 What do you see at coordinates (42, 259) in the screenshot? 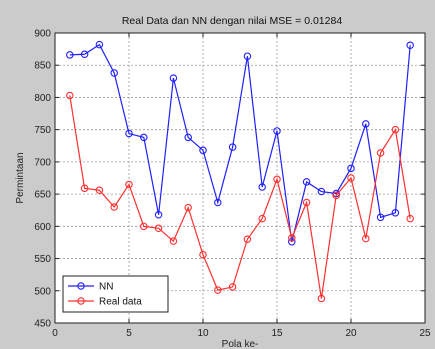
I see `y-tick-label: 550` at bounding box center [42, 259].